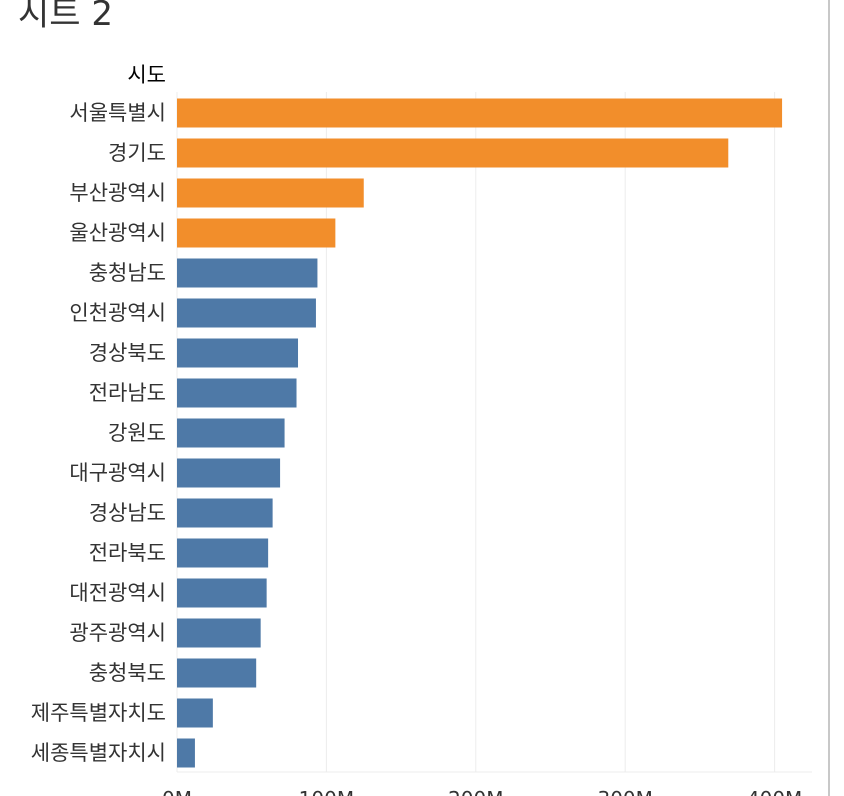 This screenshot has height=796, width=844. I want to click on category-label: 부산광역시, so click(117, 193).